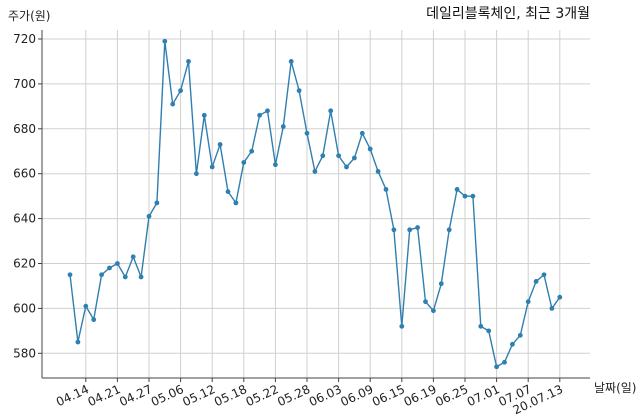 Image resolution: width=640 pixels, height=419 pixels. I want to click on chart-title: 데일리블록체인, 최근 3개월, so click(508, 14).